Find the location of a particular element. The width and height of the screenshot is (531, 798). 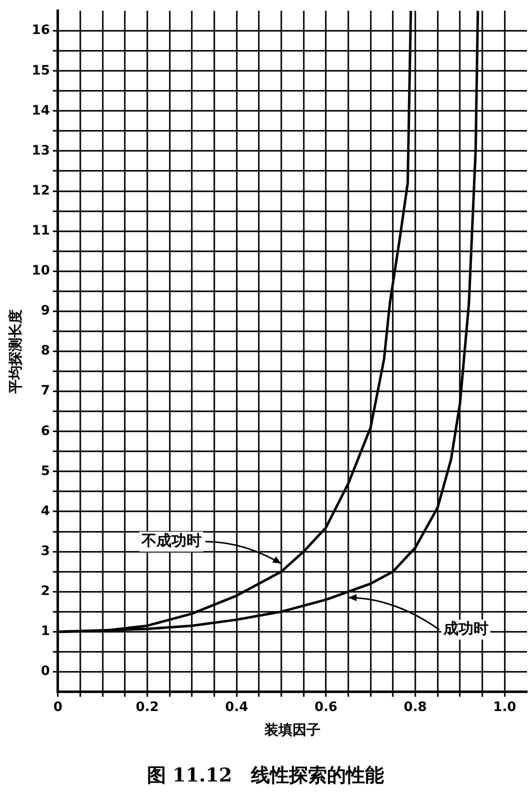

x-tick-label: 1.0 is located at coordinates (504, 707).